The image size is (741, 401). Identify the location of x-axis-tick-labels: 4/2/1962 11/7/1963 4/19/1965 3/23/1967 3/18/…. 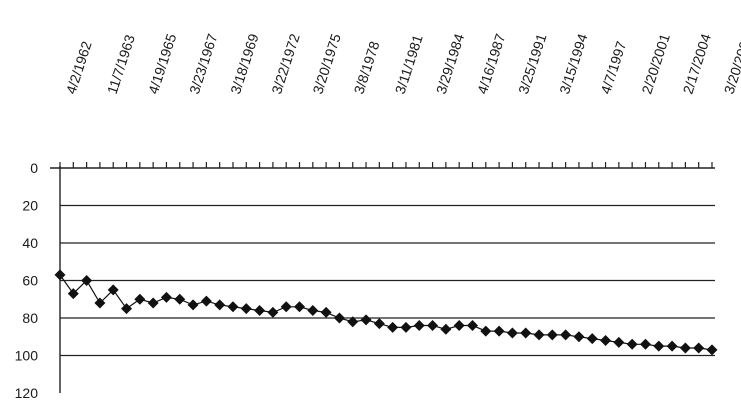
(402, 64).